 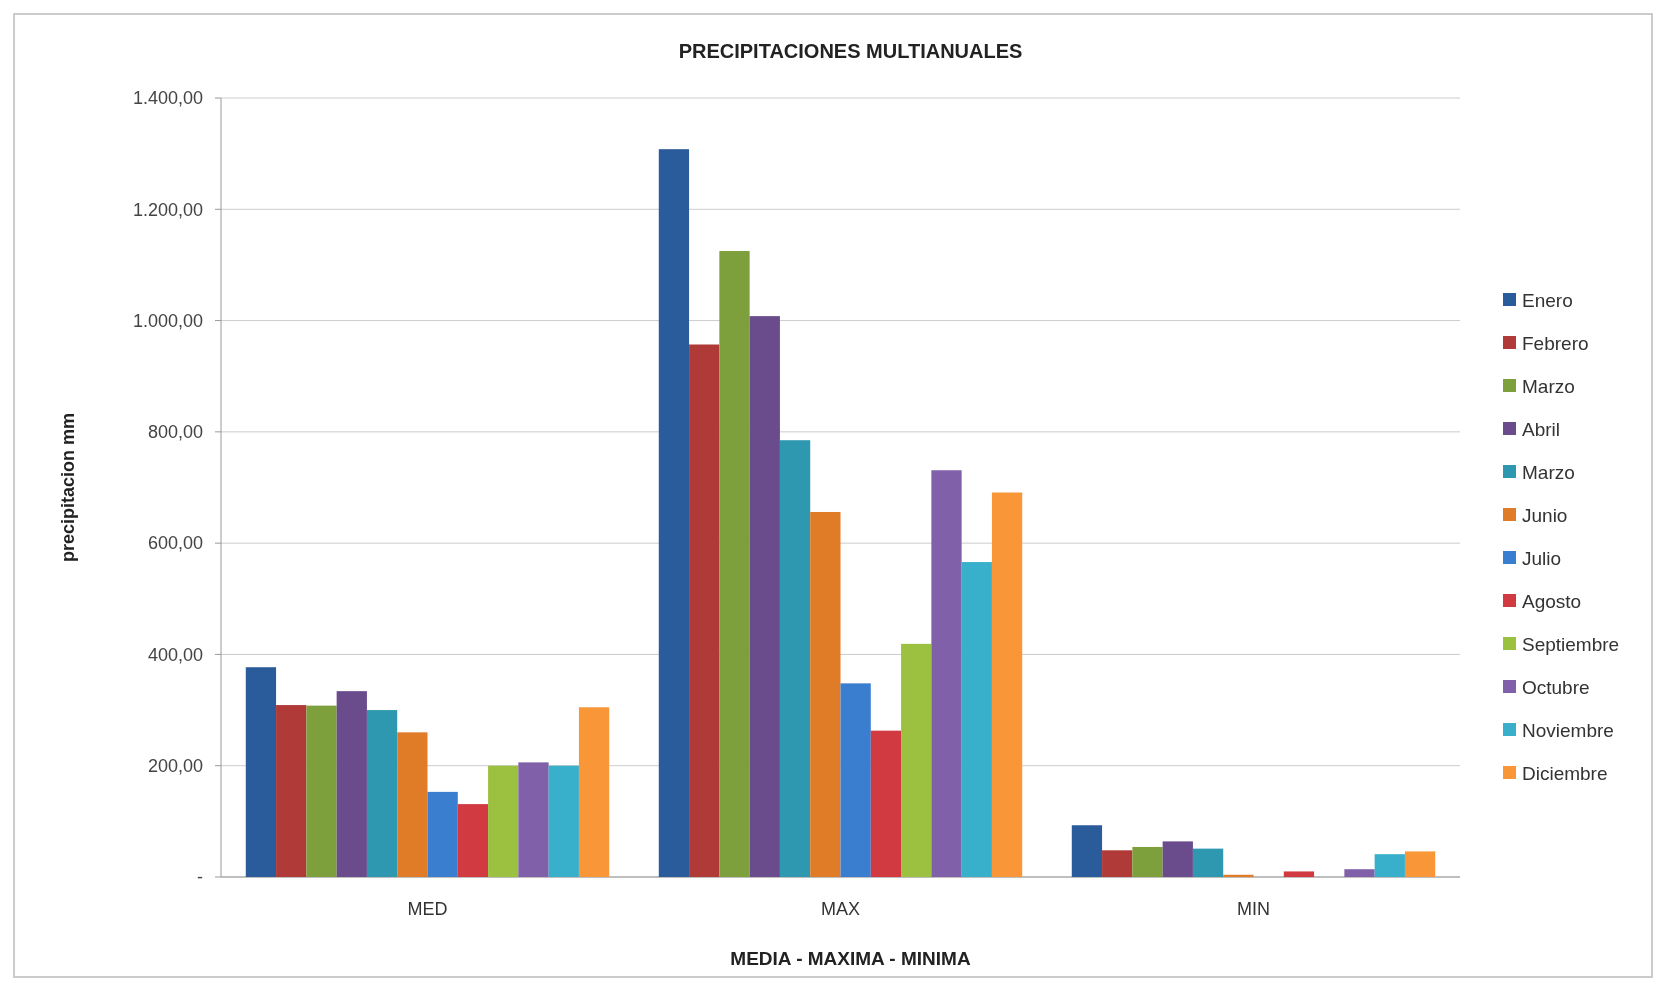 What do you see at coordinates (427, 909) in the screenshot?
I see `x-tick-label: MED` at bounding box center [427, 909].